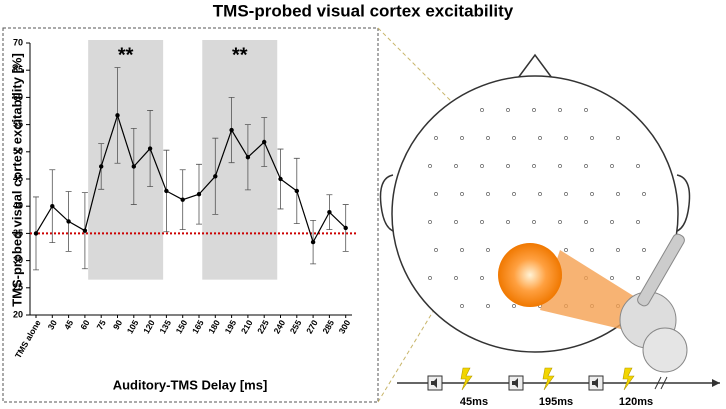  What do you see at coordinates (312, 327) in the screenshot?
I see `x-tick-label: 270` at bounding box center [312, 327].